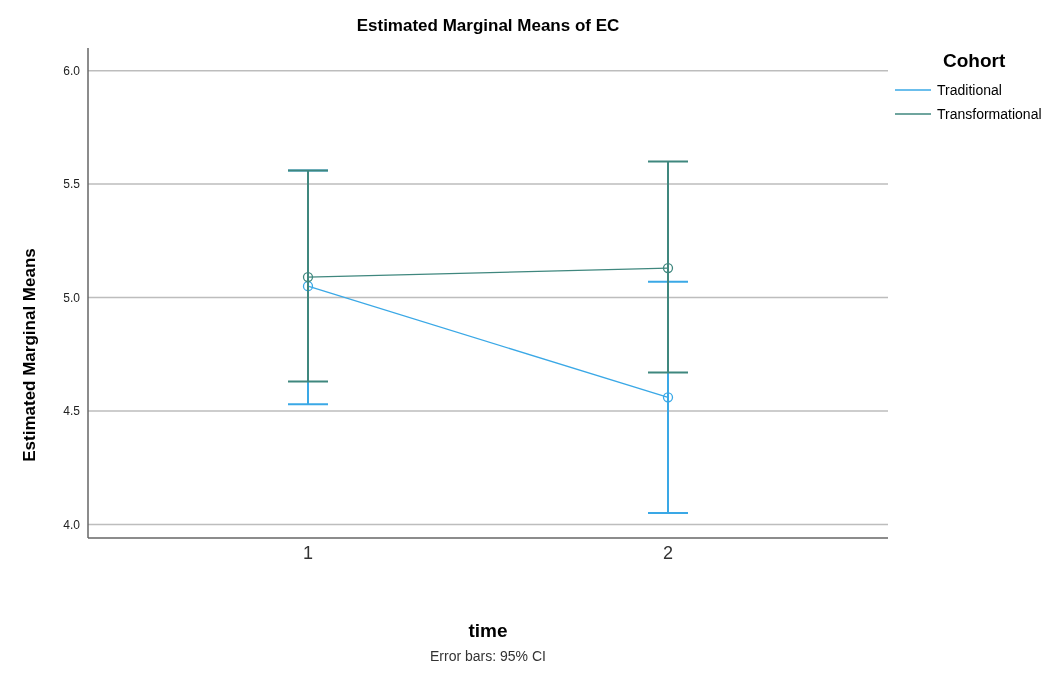 Image resolution: width=1063 pixels, height=681 pixels. Describe the element at coordinates (72, 411) in the screenshot. I see `y-tick-label: 4.5` at that location.